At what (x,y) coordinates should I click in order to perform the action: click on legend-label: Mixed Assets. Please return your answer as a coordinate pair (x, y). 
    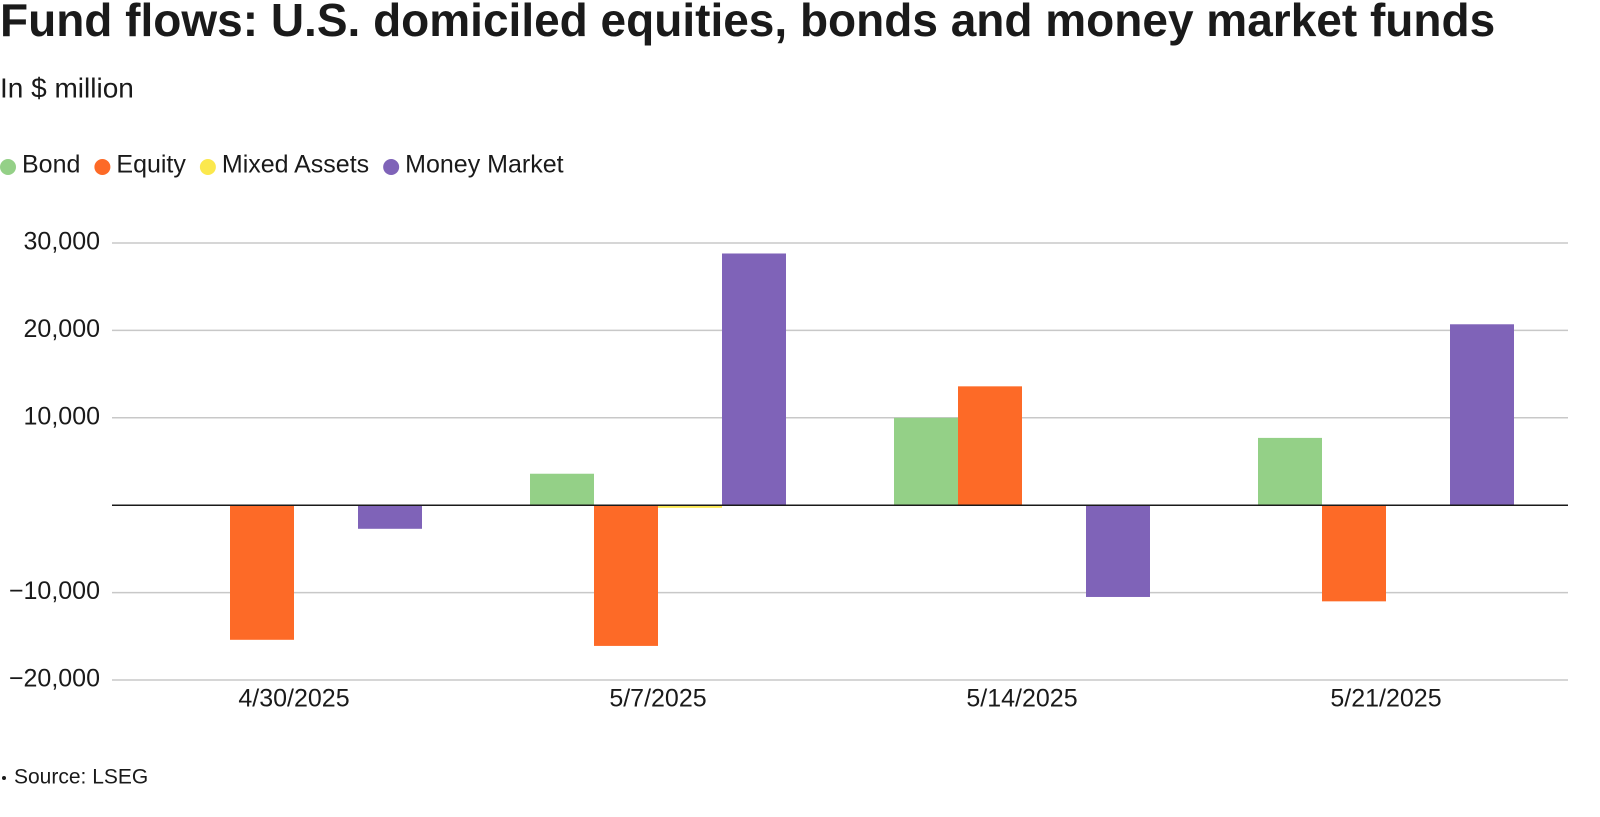
    Looking at the image, I should click on (295, 165).